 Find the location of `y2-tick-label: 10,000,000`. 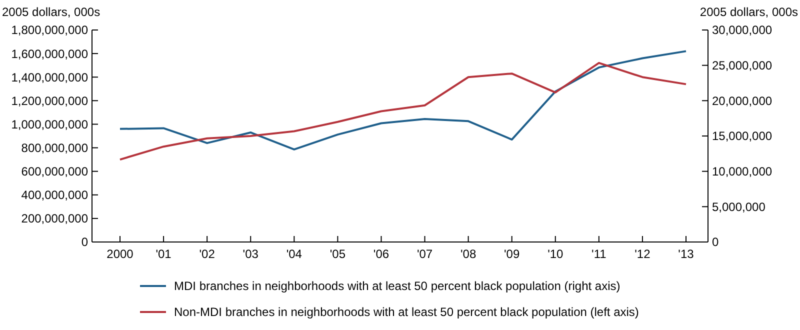

y2-tick-label: 10,000,000 is located at coordinates (742, 171).